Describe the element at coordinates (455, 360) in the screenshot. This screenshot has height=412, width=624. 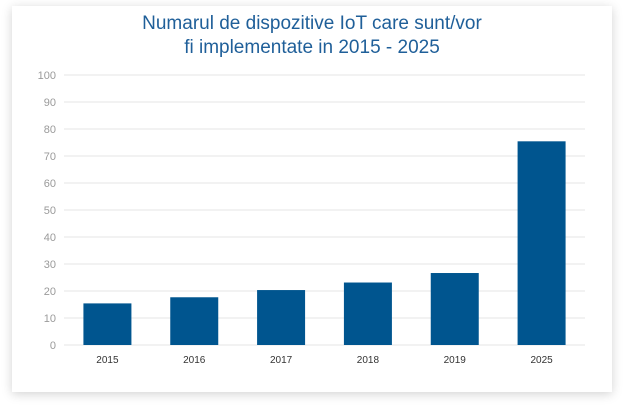
I see `x-tick-label: 2019` at that location.